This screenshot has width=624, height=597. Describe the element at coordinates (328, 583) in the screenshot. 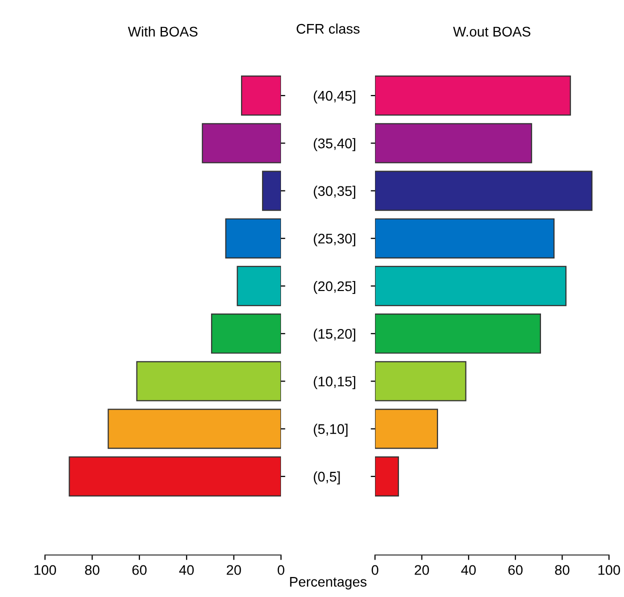

I see `x-axis-title: Percentages` at that location.